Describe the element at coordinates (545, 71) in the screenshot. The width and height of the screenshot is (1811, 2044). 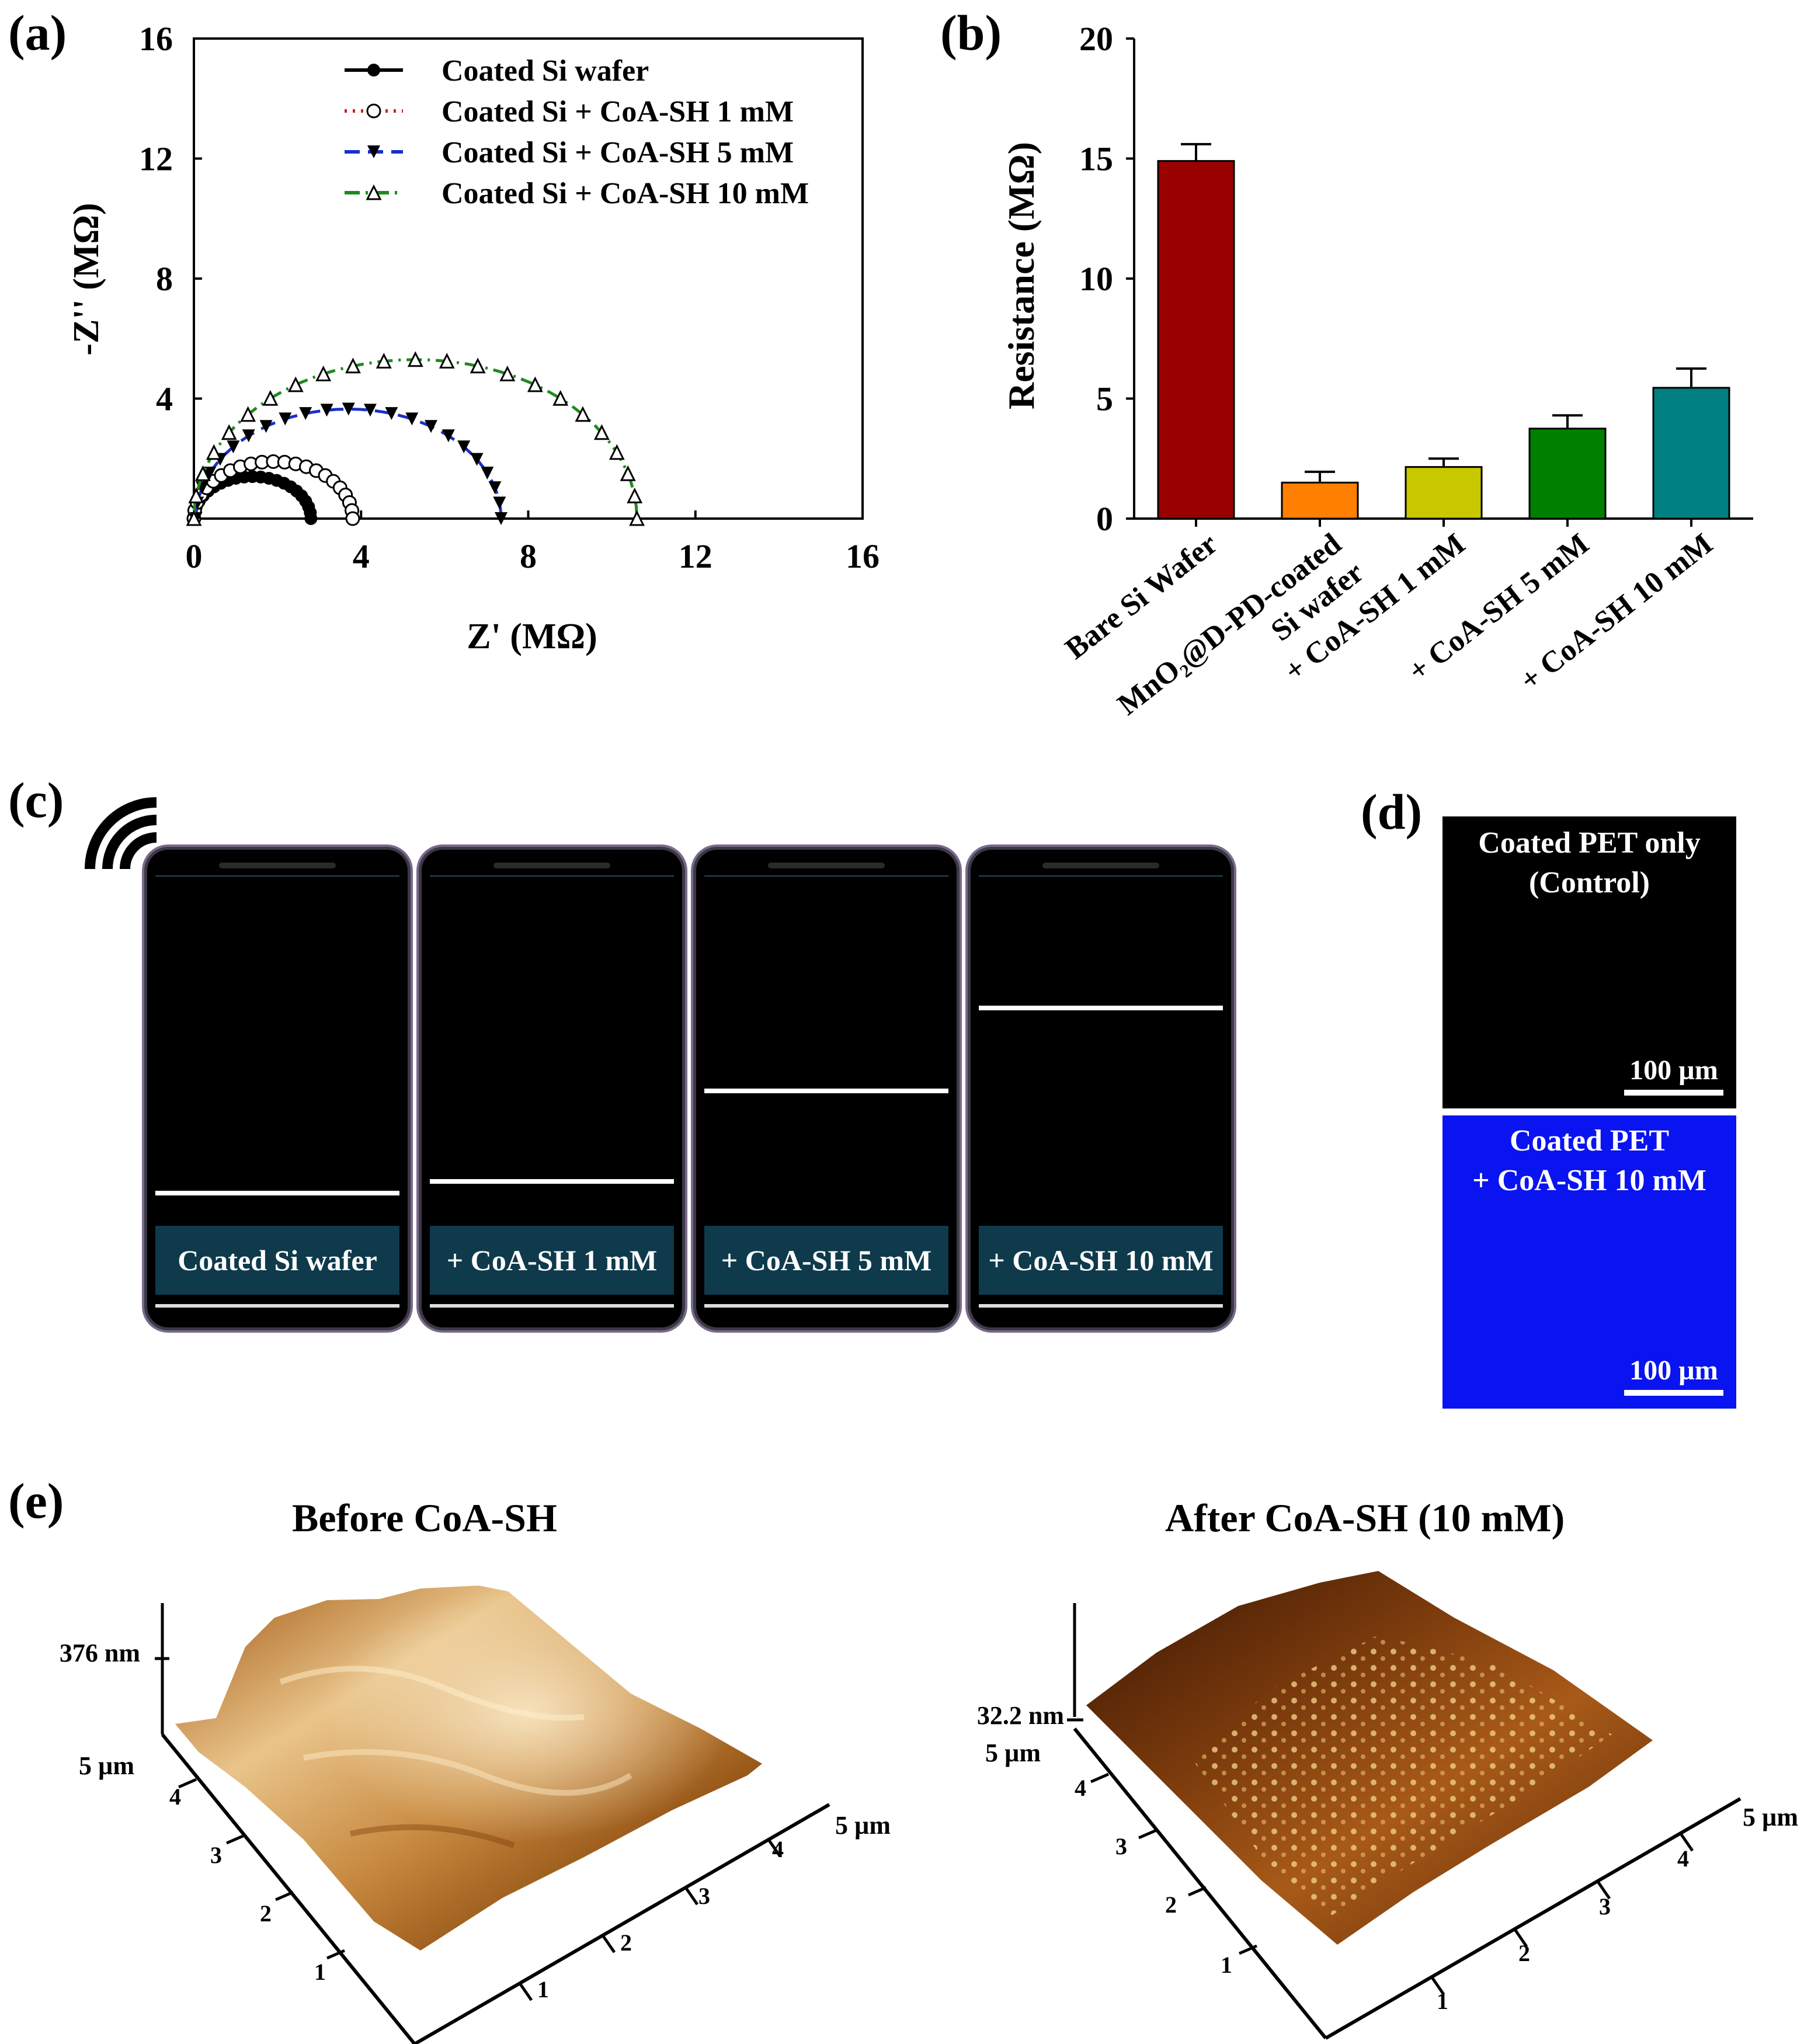
I see `nyquist-legend-label: Coated Si wafer` at that location.